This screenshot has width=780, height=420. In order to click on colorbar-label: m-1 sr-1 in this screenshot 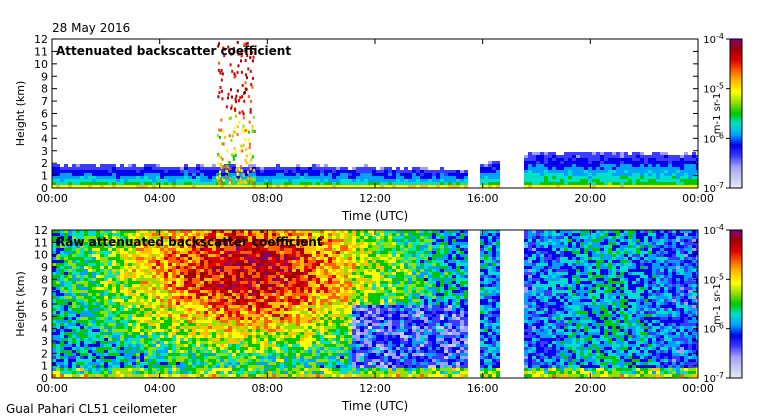, I will do `click(717, 114)`.